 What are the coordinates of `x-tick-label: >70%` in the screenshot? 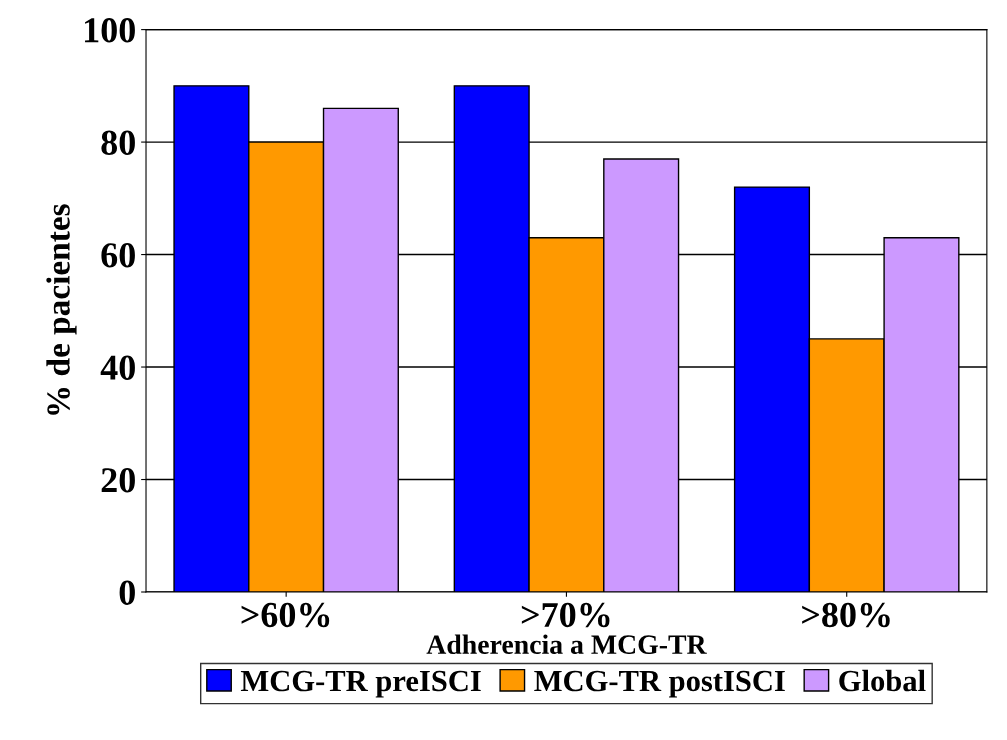 It's located at (565, 615).